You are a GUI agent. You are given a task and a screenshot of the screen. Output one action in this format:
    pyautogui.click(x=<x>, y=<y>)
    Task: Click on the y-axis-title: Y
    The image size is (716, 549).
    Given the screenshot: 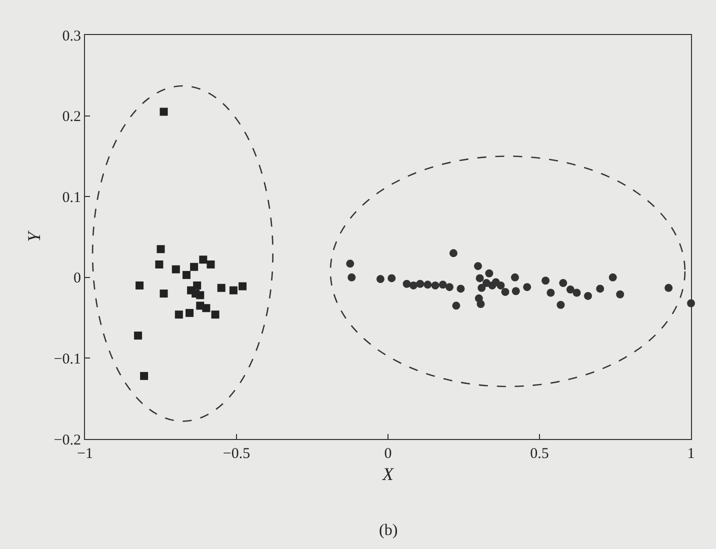 What is the action you would take?
    pyautogui.click(x=34, y=236)
    